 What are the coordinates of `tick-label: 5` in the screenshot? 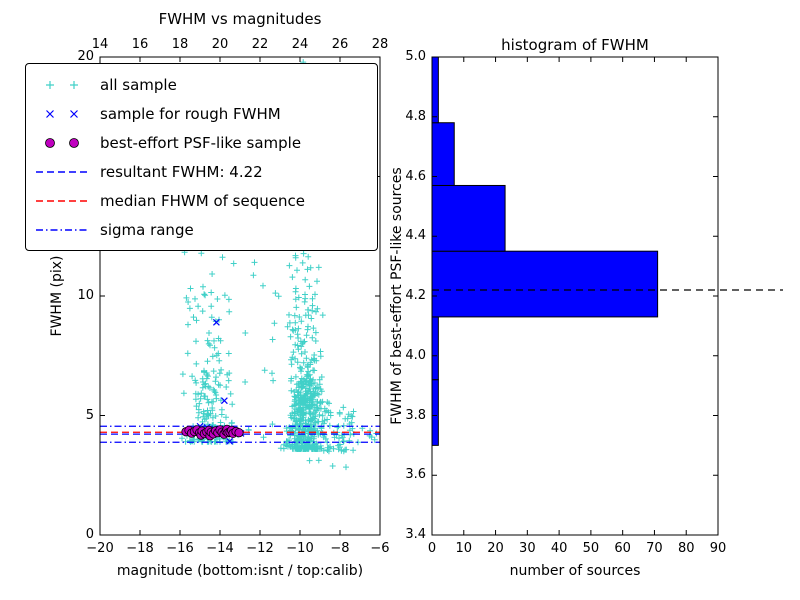 It's located at (89, 415).